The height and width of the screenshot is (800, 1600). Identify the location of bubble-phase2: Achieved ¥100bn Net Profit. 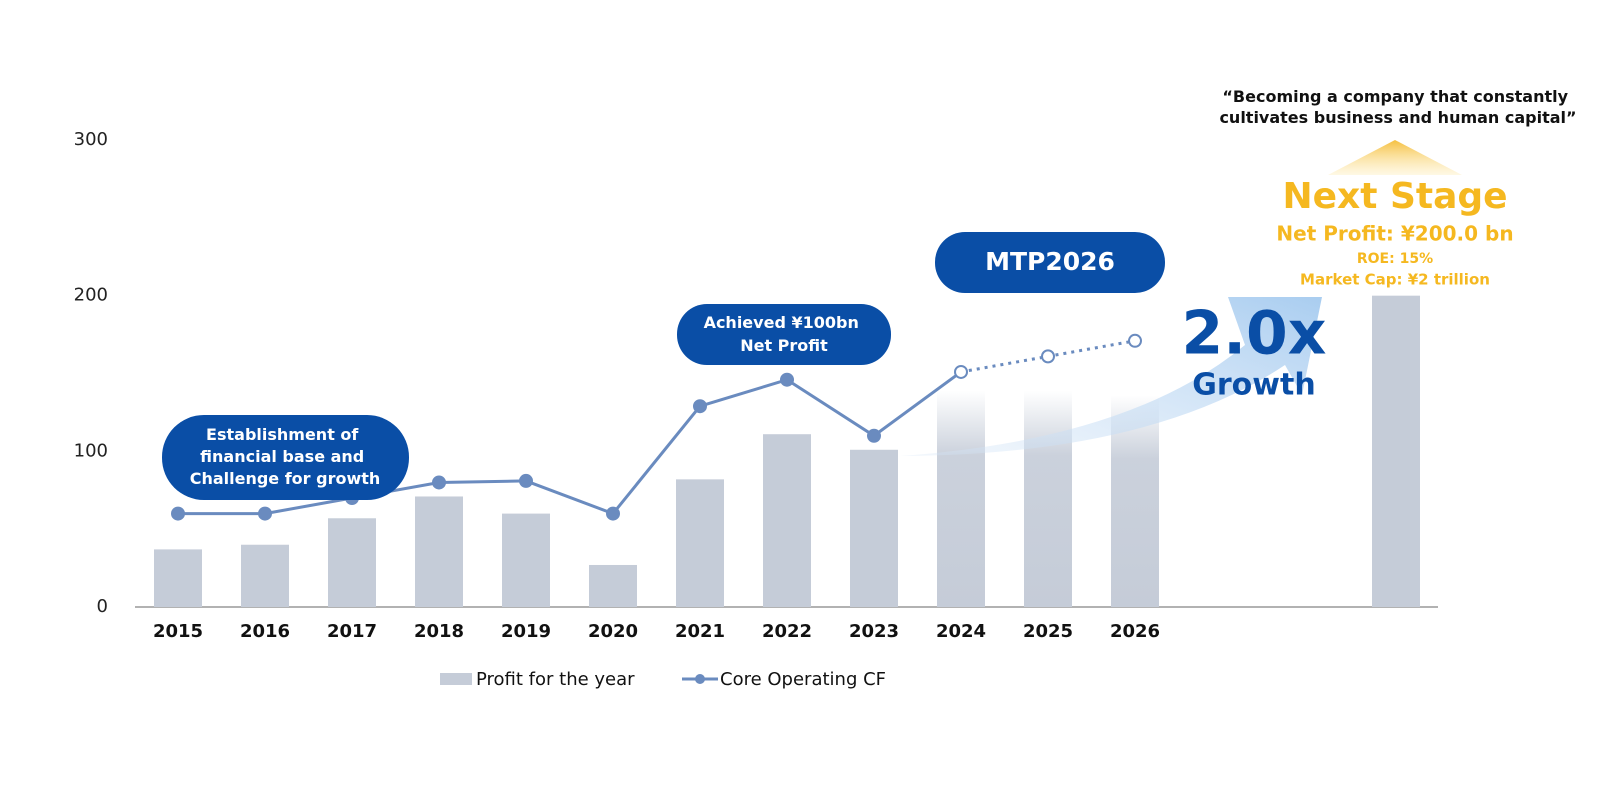
(784, 334).